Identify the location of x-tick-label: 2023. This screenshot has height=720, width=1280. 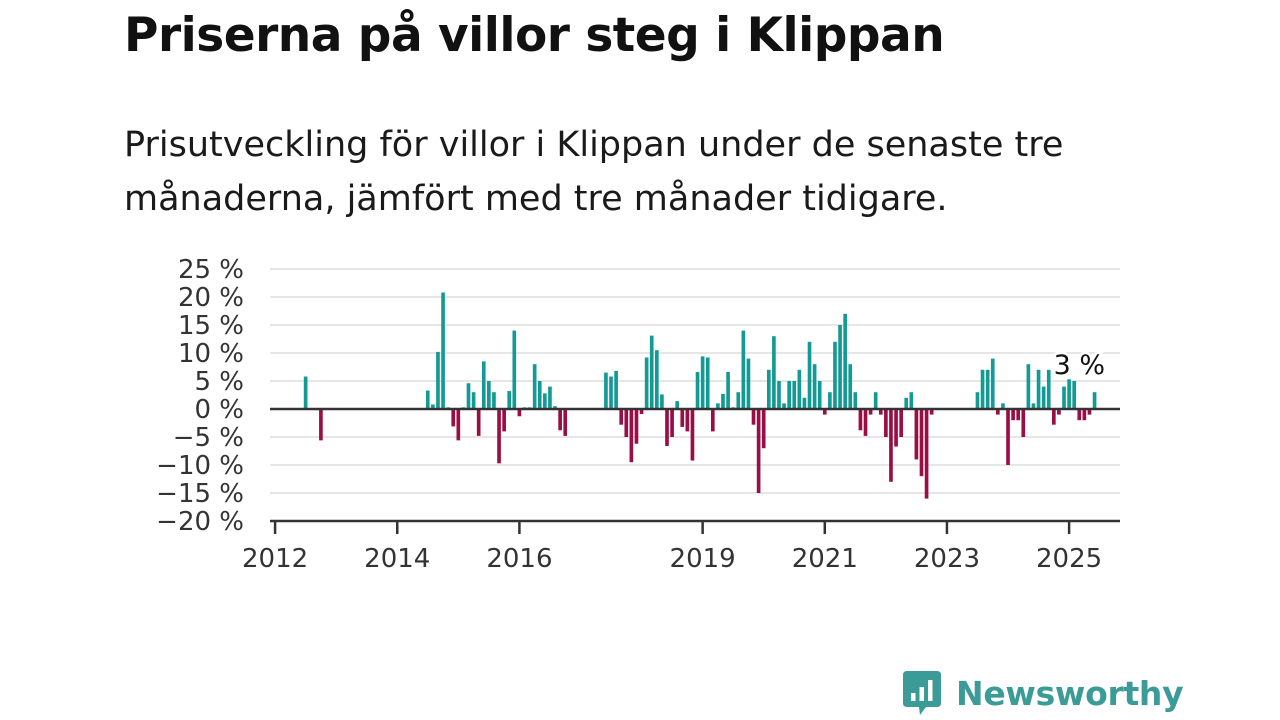
(947, 559).